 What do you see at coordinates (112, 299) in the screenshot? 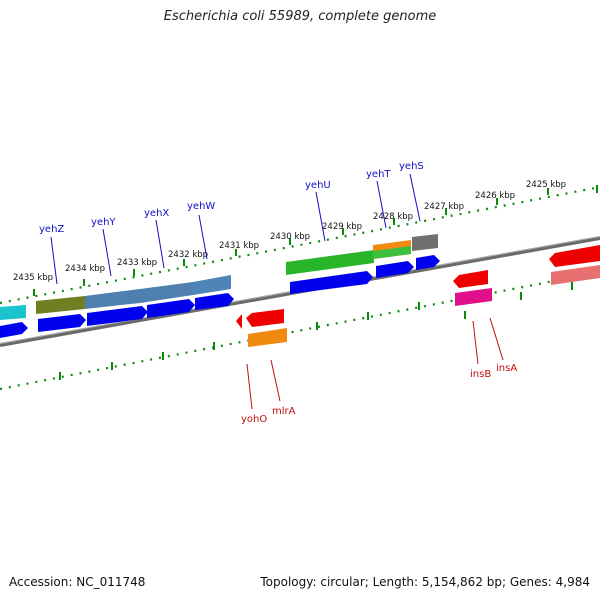
I see `gene-block-yehY` at bounding box center [112, 299].